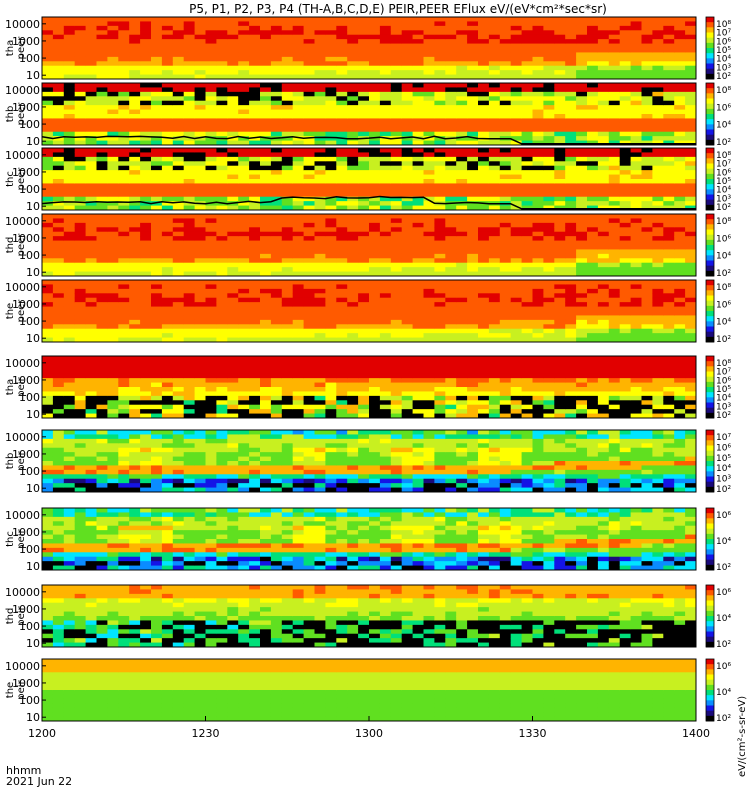  What do you see at coordinates (369, 245) in the screenshot?
I see `spectrogram-thd-peer` at bounding box center [369, 245].